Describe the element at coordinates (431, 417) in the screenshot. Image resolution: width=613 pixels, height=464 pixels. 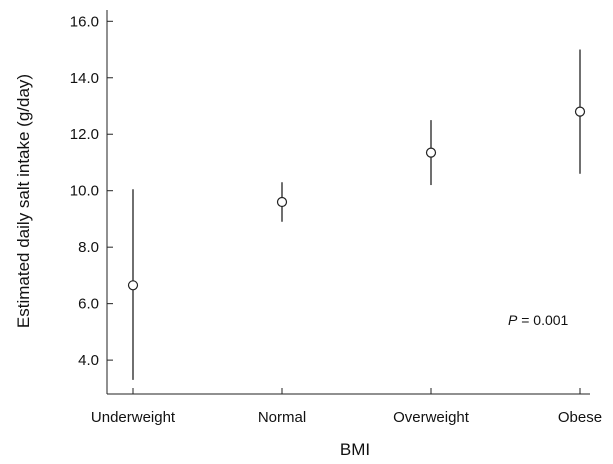
I see `x-tick-label: Overweight` at that location.